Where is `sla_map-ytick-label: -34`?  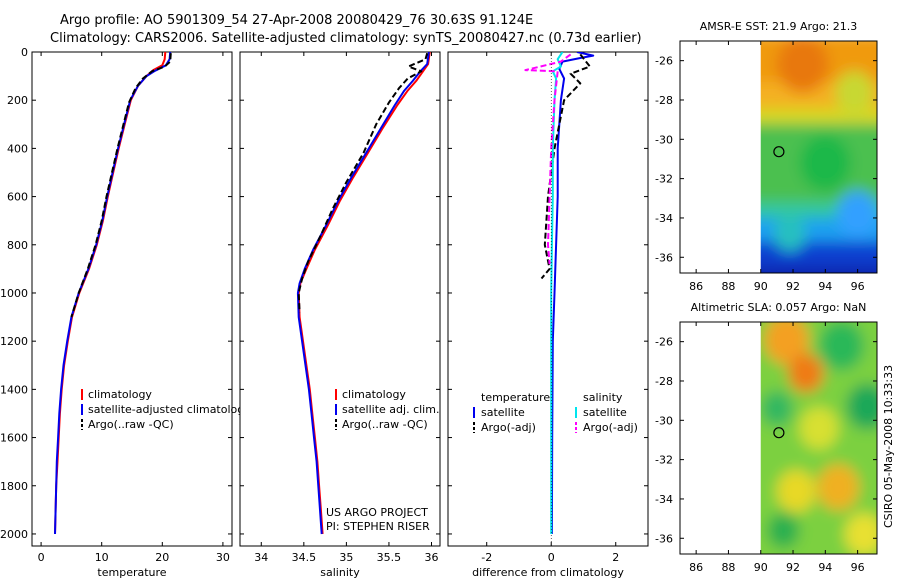 sla_map-ytick-label: -34 is located at coordinates (664, 499).